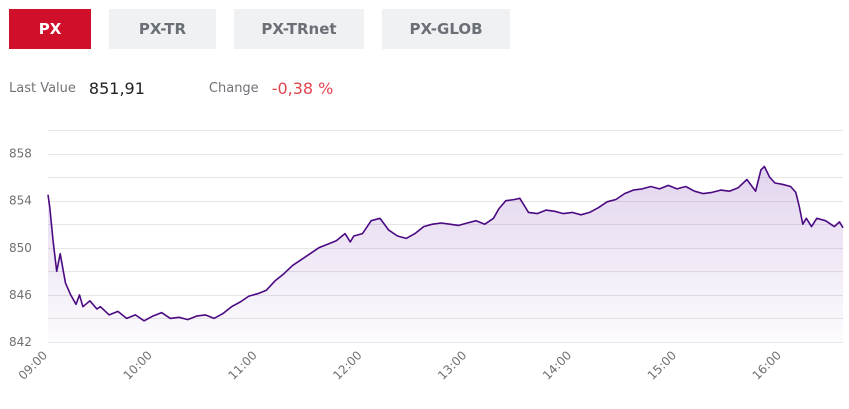 The height and width of the screenshot is (409, 849). What do you see at coordinates (50, 29) in the screenshot?
I see `tab-px: PX` at bounding box center [50, 29].